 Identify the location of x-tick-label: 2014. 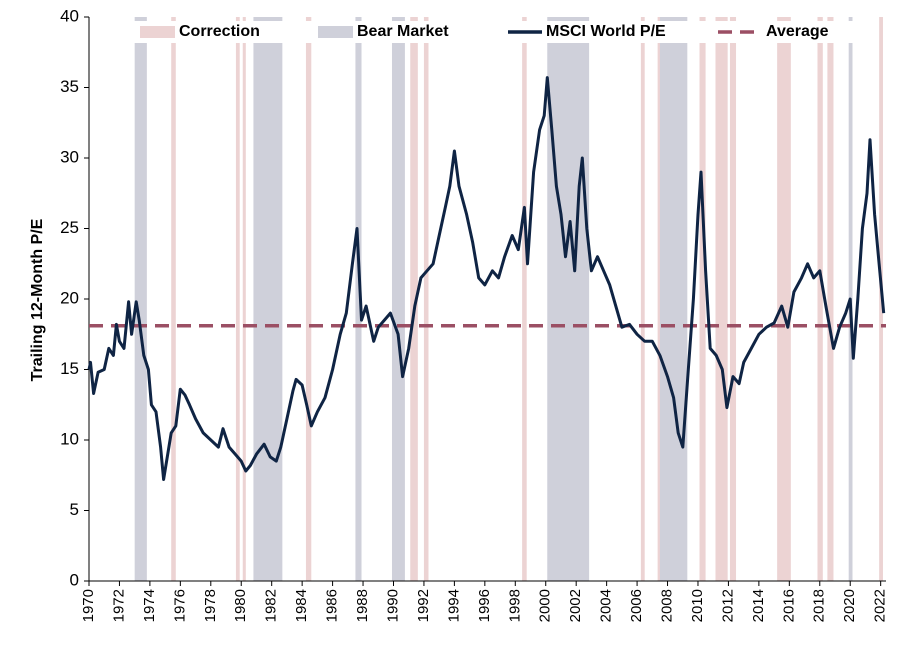
(758, 605).